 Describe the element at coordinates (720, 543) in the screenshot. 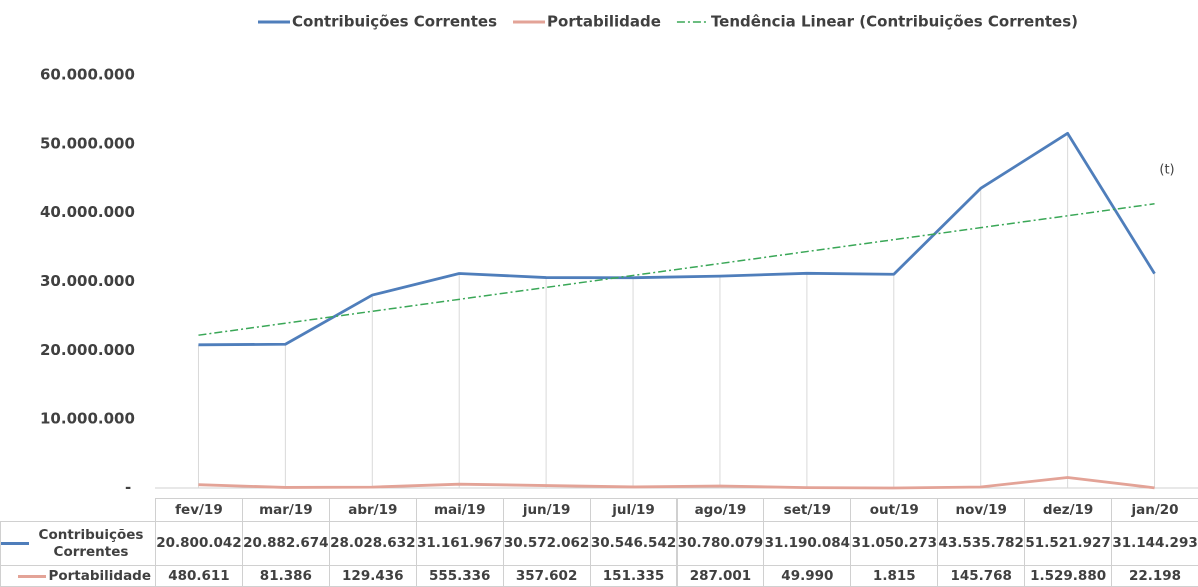

I see `table-value: 30.780.079` at that location.